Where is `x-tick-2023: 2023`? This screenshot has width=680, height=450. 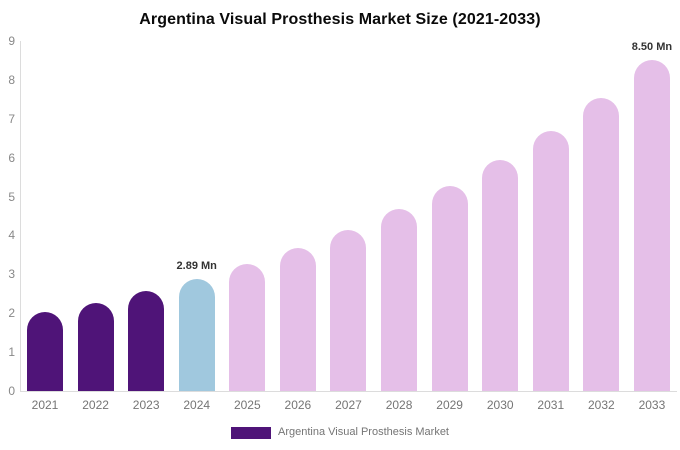
x-tick-2023: 2023 is located at coordinates (146, 405).